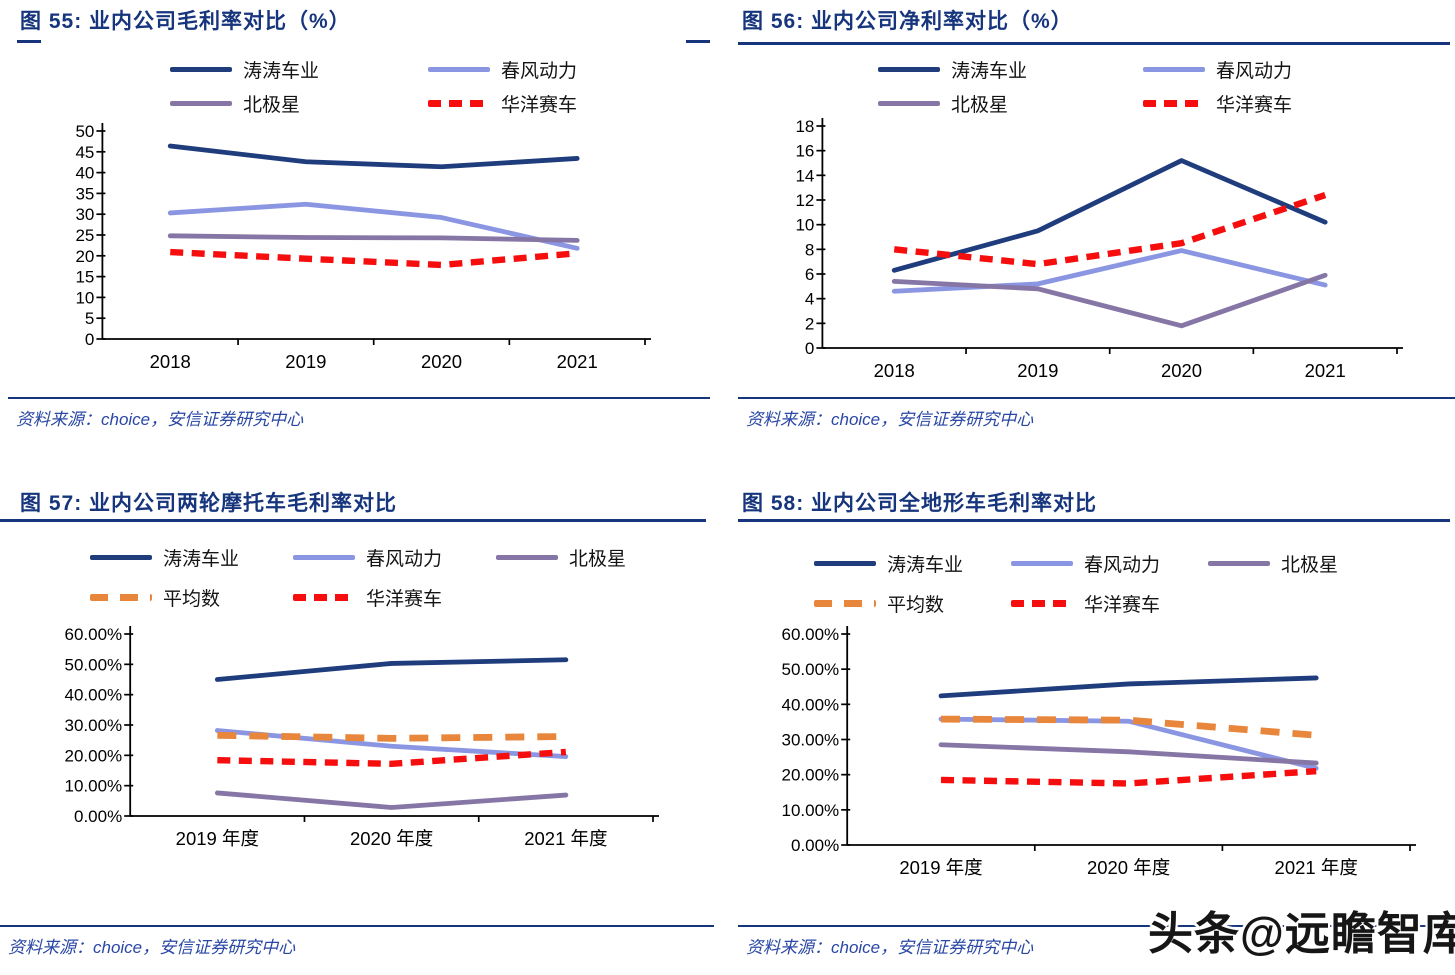  I want to click on series-line-平均数, so click(391, 736).